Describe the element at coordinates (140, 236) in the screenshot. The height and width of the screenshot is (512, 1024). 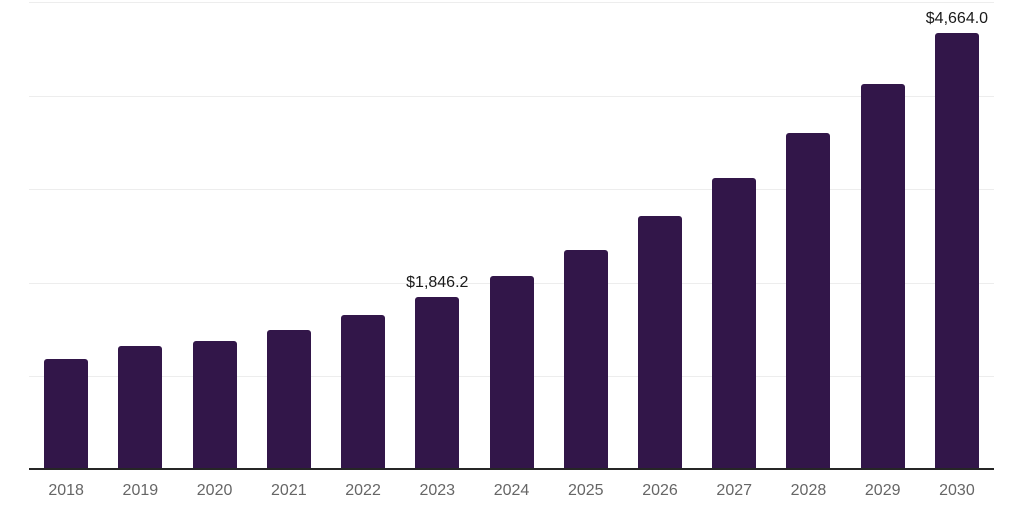
I see `bar-group-2019` at that location.